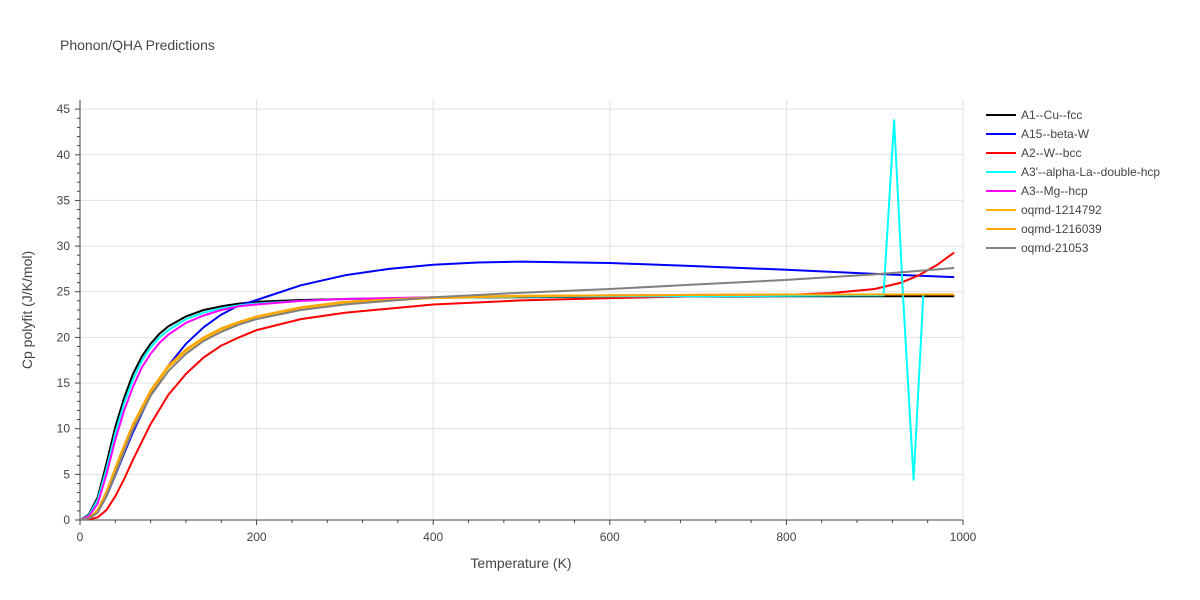 The width and height of the screenshot is (1200, 600). I want to click on x-axis-title: Temperature (K), so click(520, 563).